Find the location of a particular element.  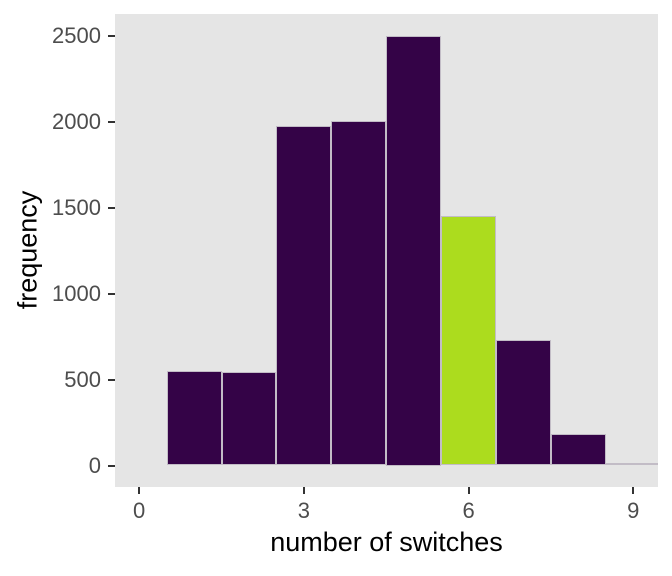

x-tick-label-0: 0 is located at coordinates (139, 510).